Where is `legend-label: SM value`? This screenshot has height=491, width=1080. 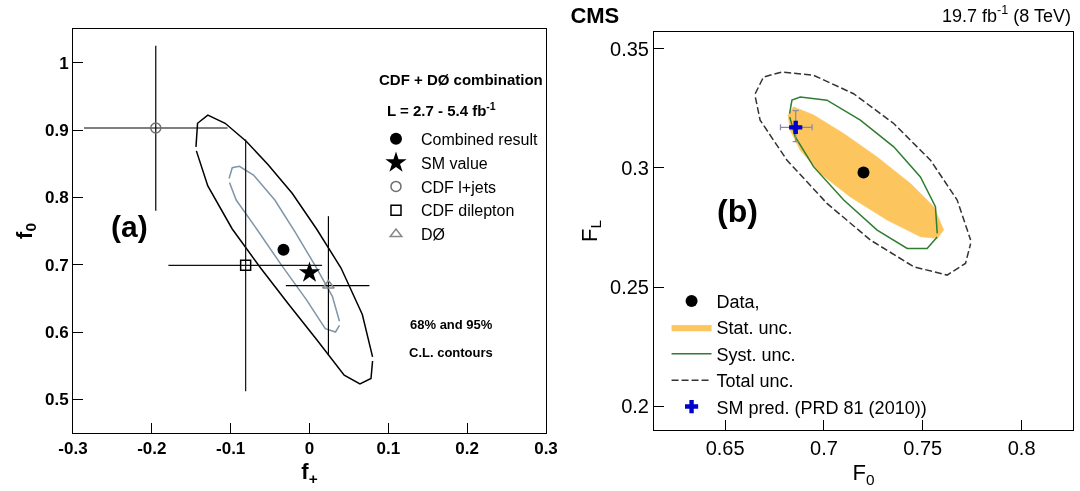
legend-label: SM value is located at coordinates (454, 163).